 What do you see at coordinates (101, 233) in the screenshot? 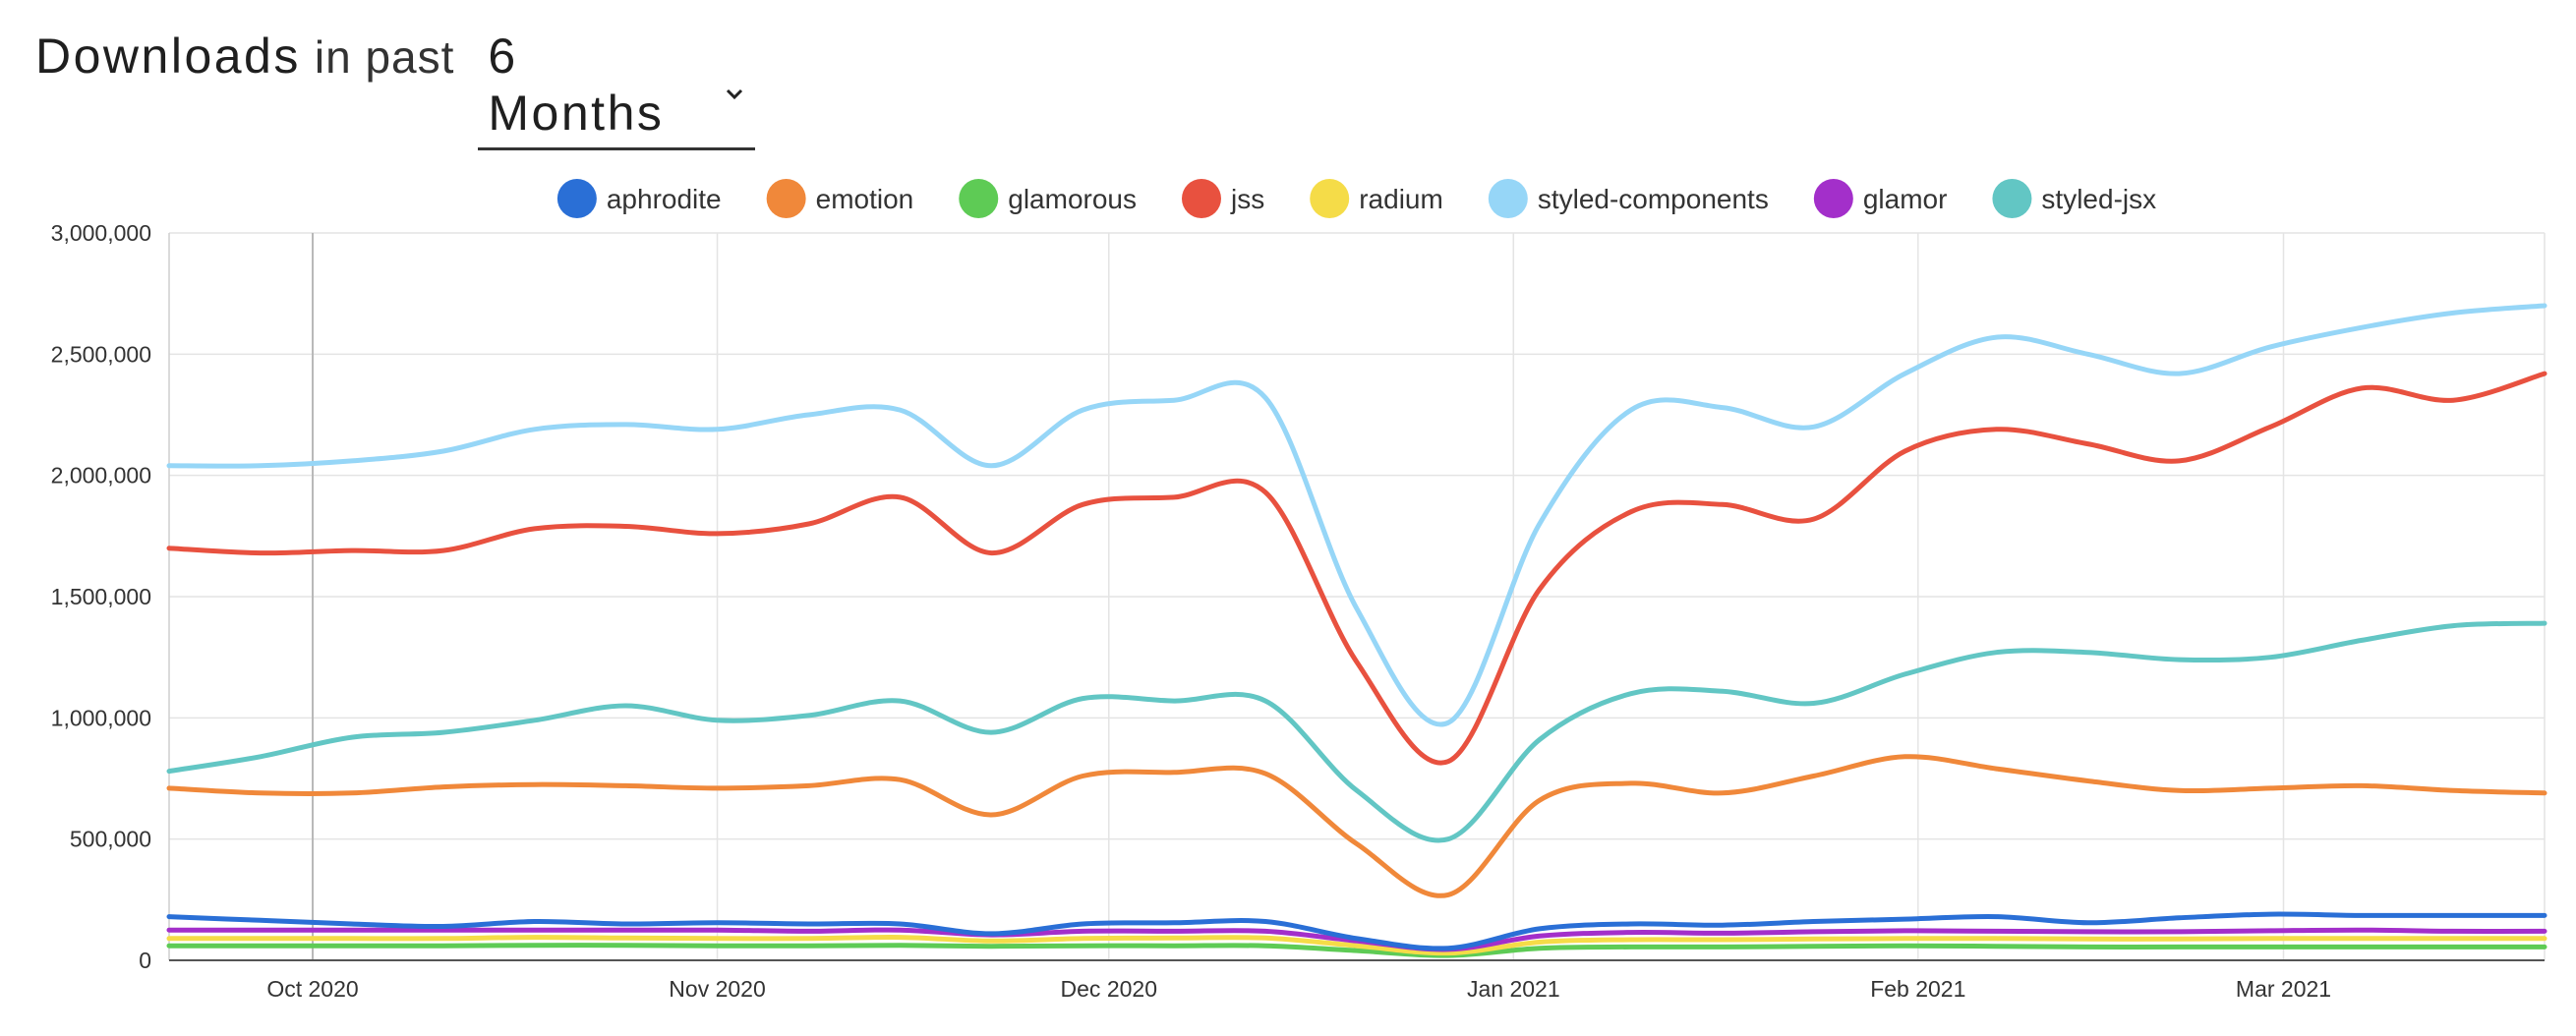
I see `y-tick-label: 3,000,000` at bounding box center [101, 233].